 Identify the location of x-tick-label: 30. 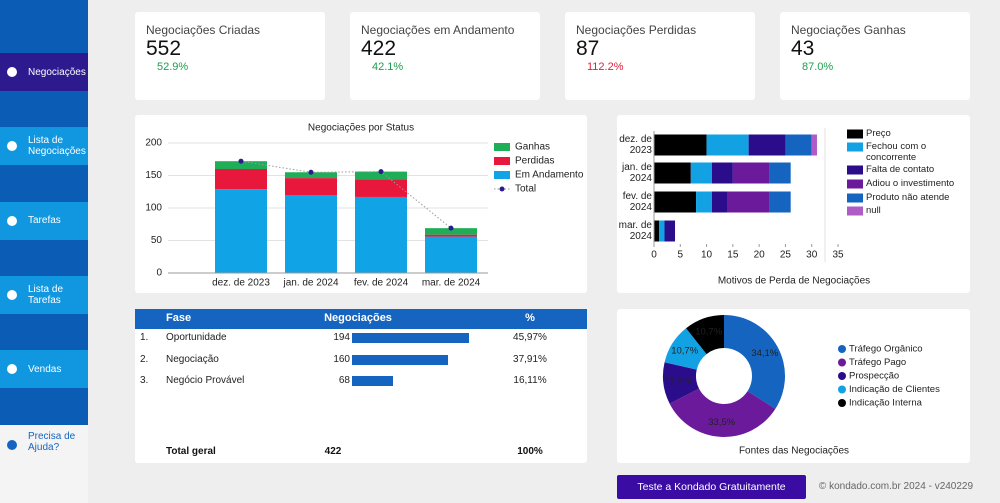
(812, 255).